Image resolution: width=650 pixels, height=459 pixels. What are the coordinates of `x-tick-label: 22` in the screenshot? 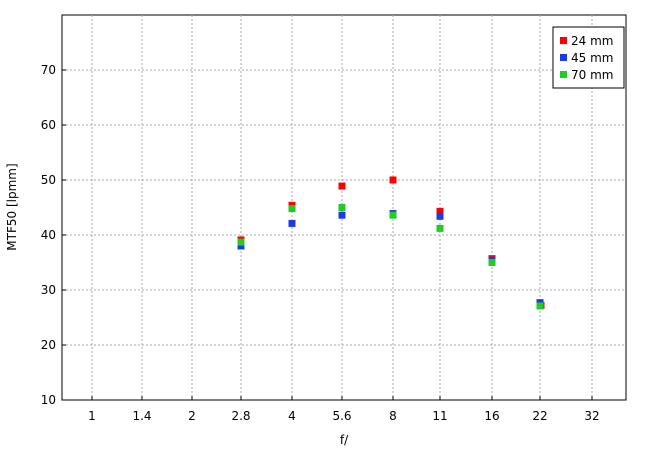 It's located at (539, 416).